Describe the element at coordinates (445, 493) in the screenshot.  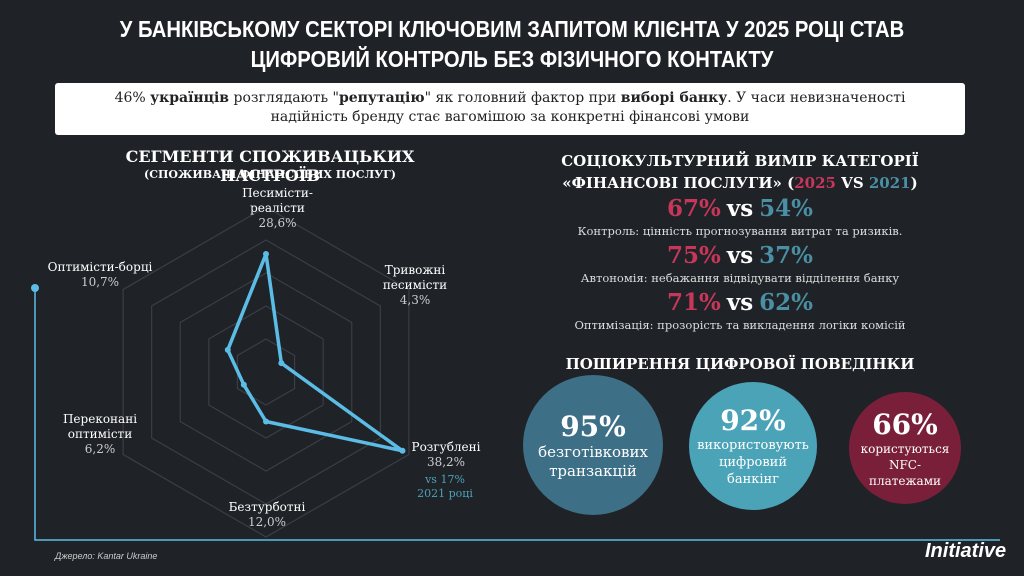
I see `annotation-line: 2021 році` at that location.